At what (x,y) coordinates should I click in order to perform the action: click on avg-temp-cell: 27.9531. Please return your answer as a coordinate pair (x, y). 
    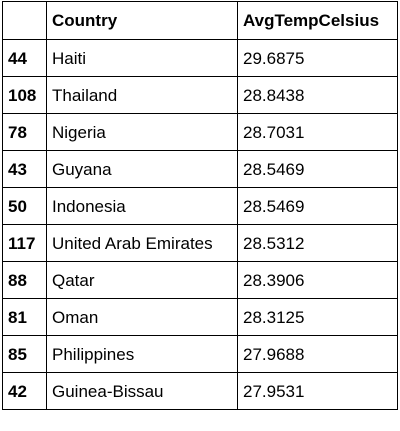
    Looking at the image, I should click on (317, 391).